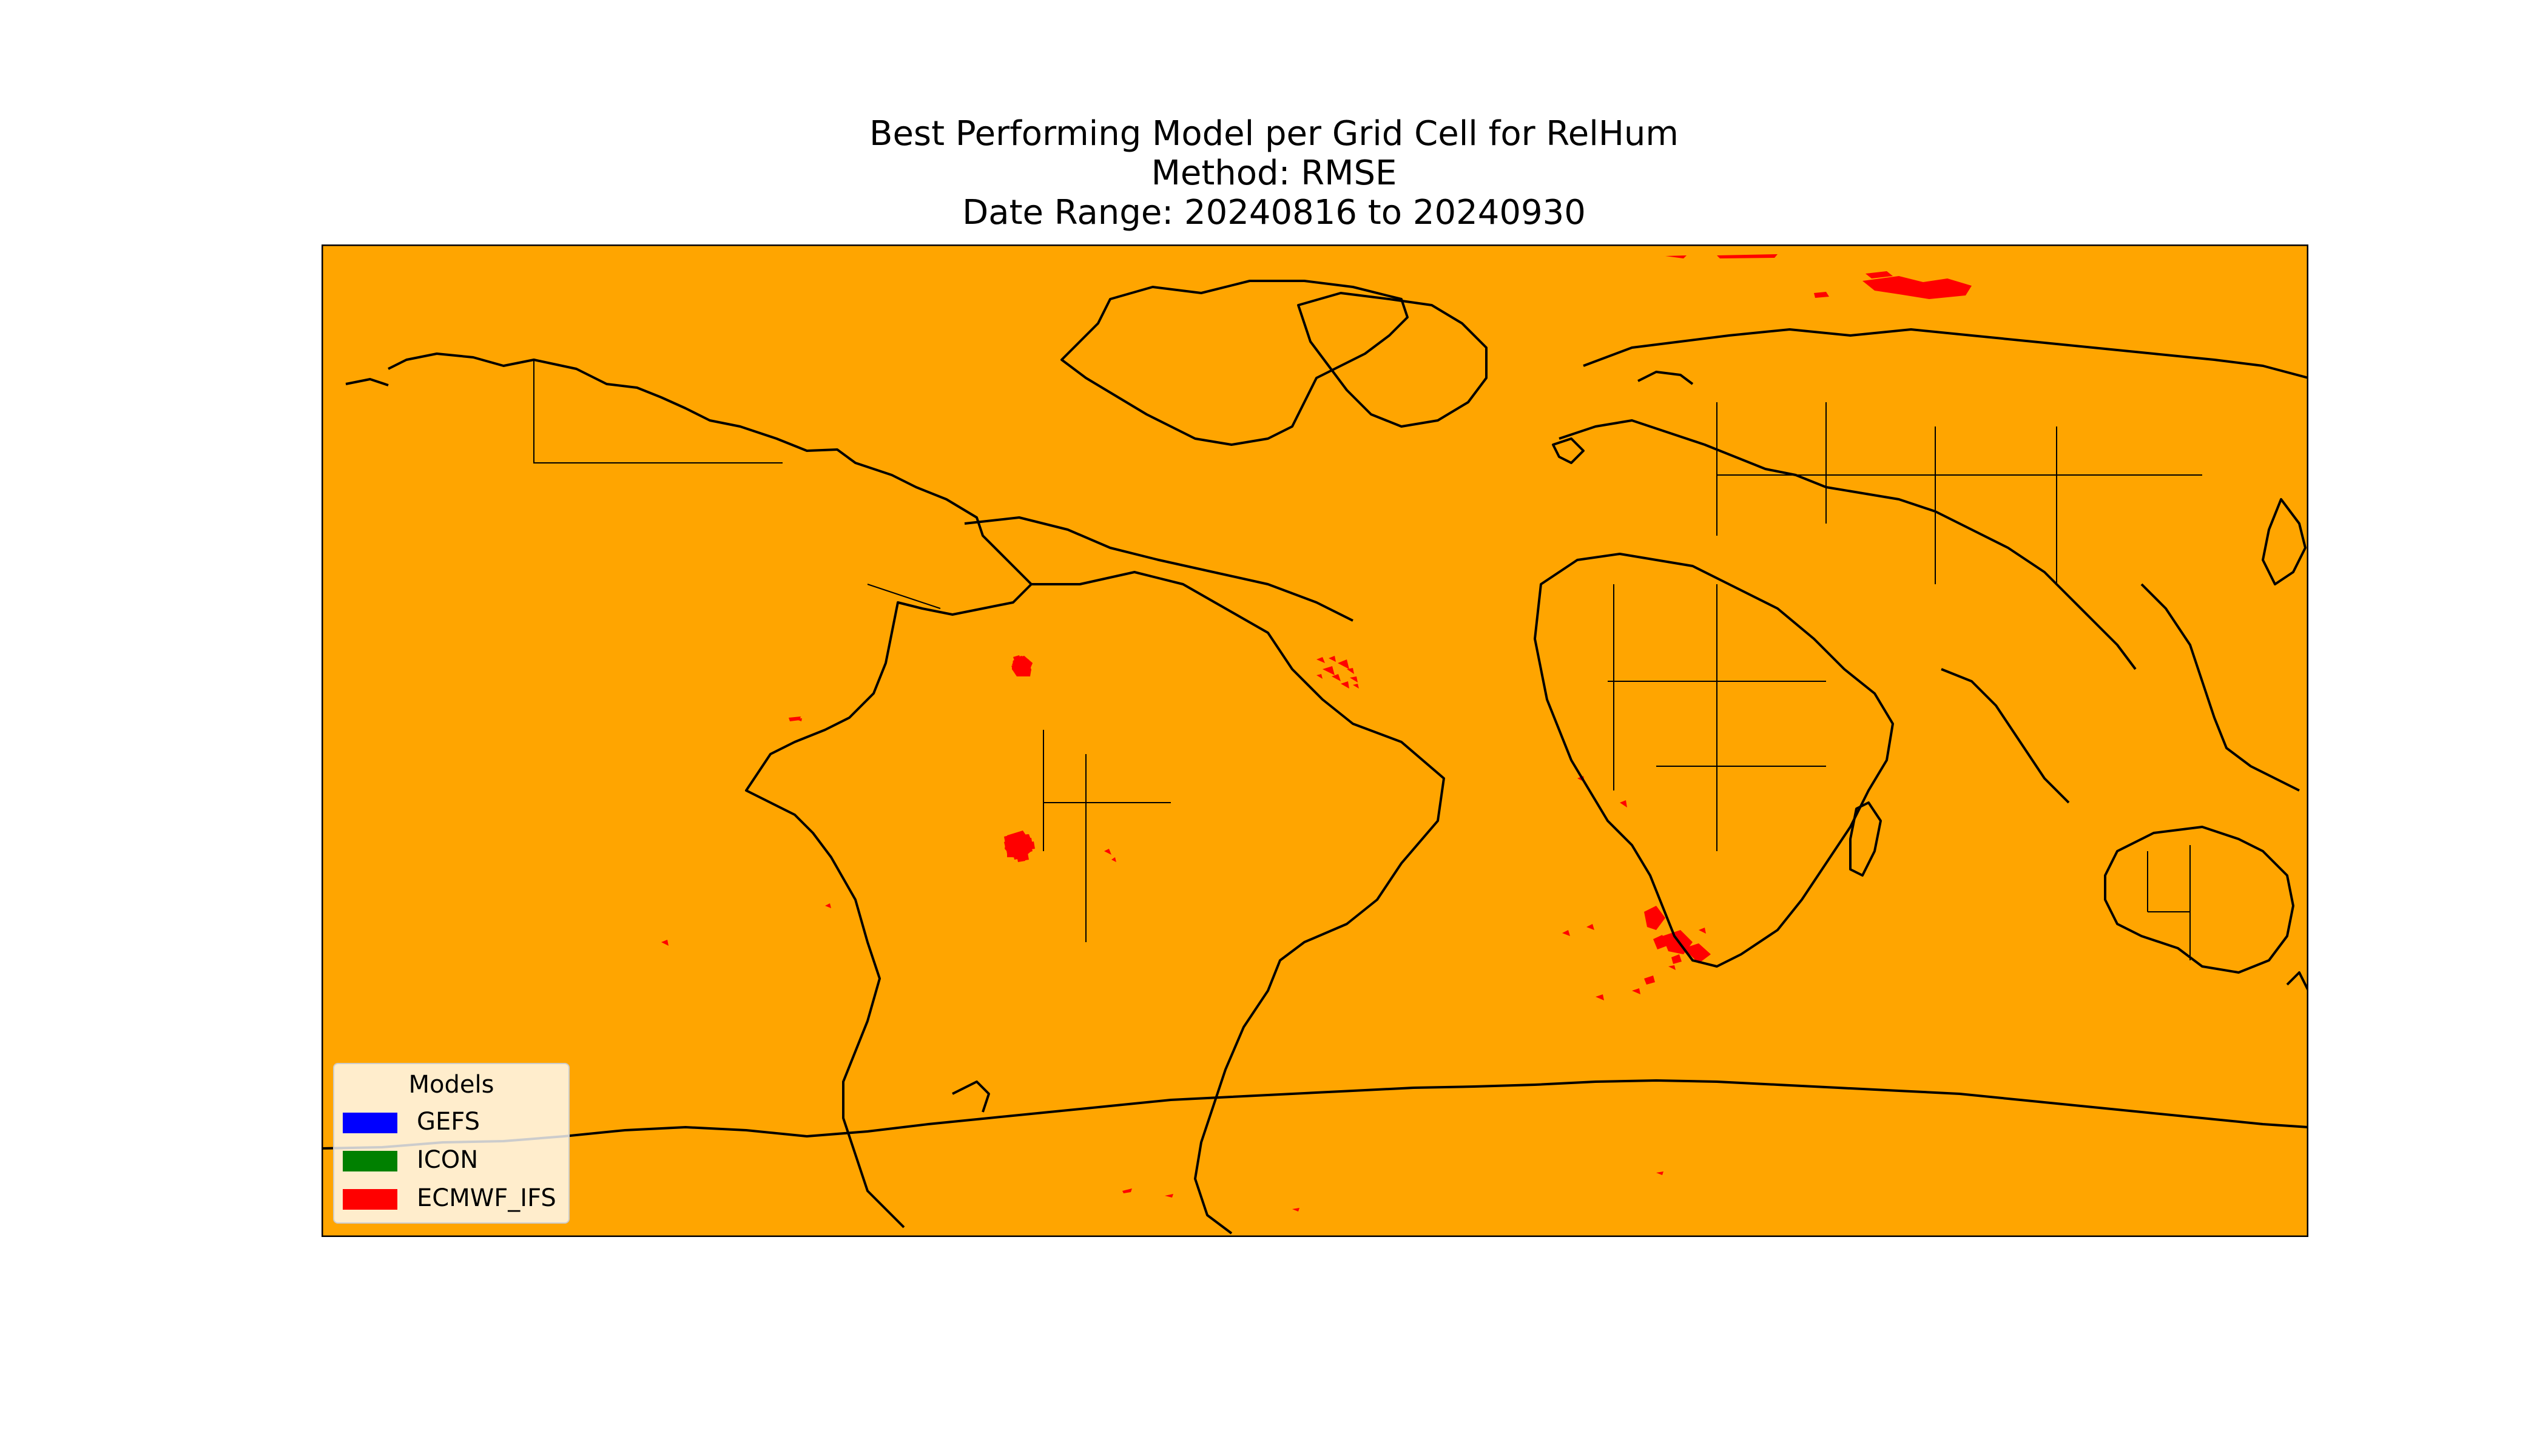  Describe the element at coordinates (1879, 274) in the screenshot. I see `red-cell-arctic-islands` at that location.